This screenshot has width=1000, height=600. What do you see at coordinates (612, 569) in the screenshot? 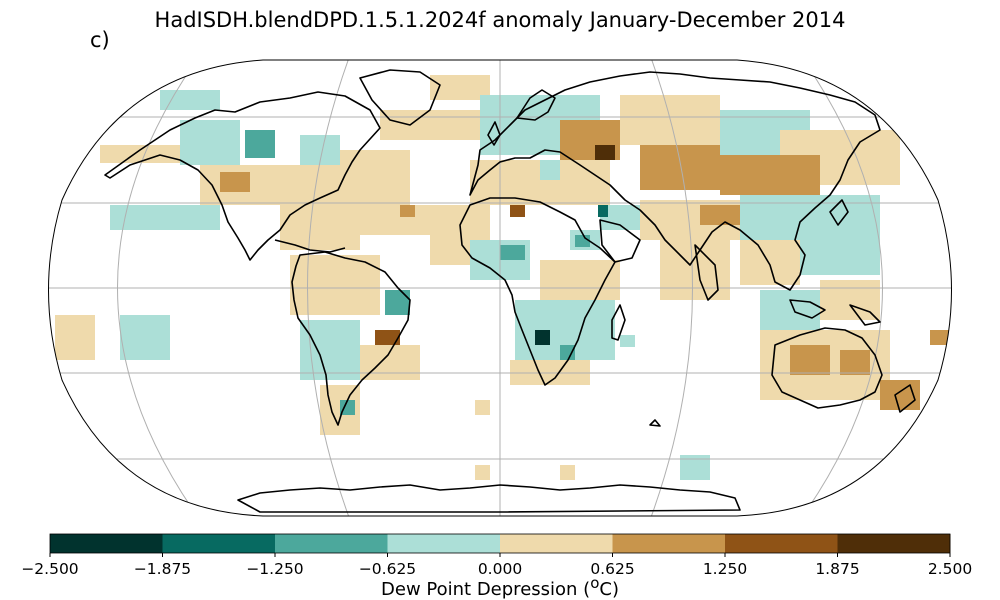
I see `colorbar-tick-label: 0.625` at bounding box center [612, 569].